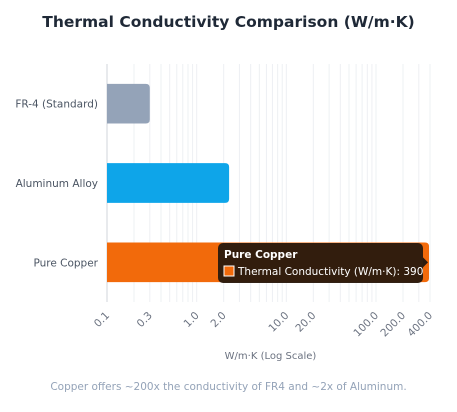 This screenshot has width=457, height=412. What do you see at coordinates (191, 320) in the screenshot?
I see `x-tick-label: 1.0` at bounding box center [191, 320].